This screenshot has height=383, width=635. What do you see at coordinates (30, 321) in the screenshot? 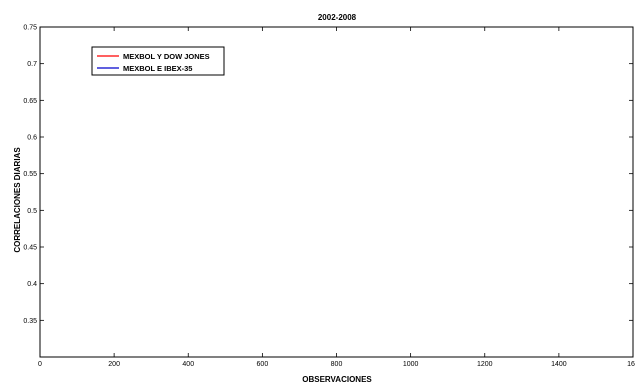
I see `y-tick-label: 0.35` at bounding box center [30, 321].